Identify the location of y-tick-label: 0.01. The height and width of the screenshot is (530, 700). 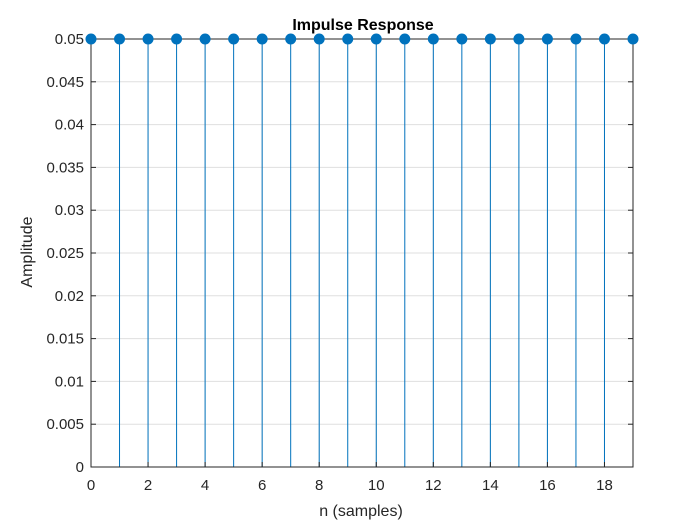
(69, 381).